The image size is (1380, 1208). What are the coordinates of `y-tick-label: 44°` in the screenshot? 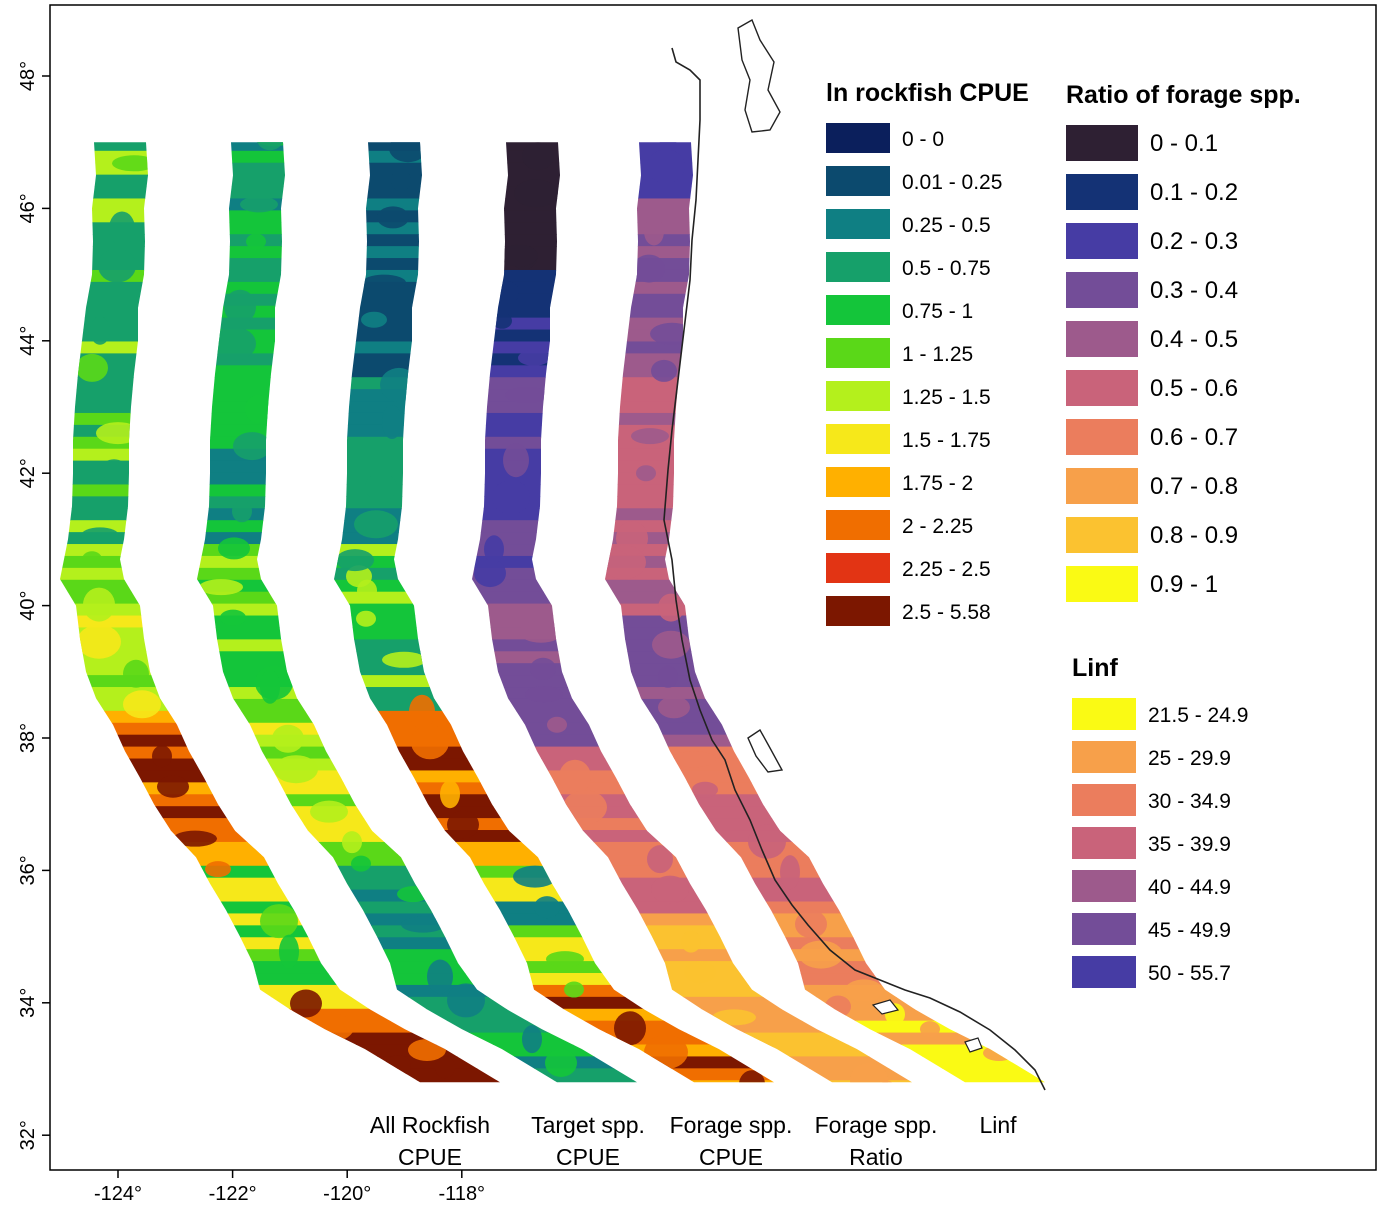 It's located at (28, 341).